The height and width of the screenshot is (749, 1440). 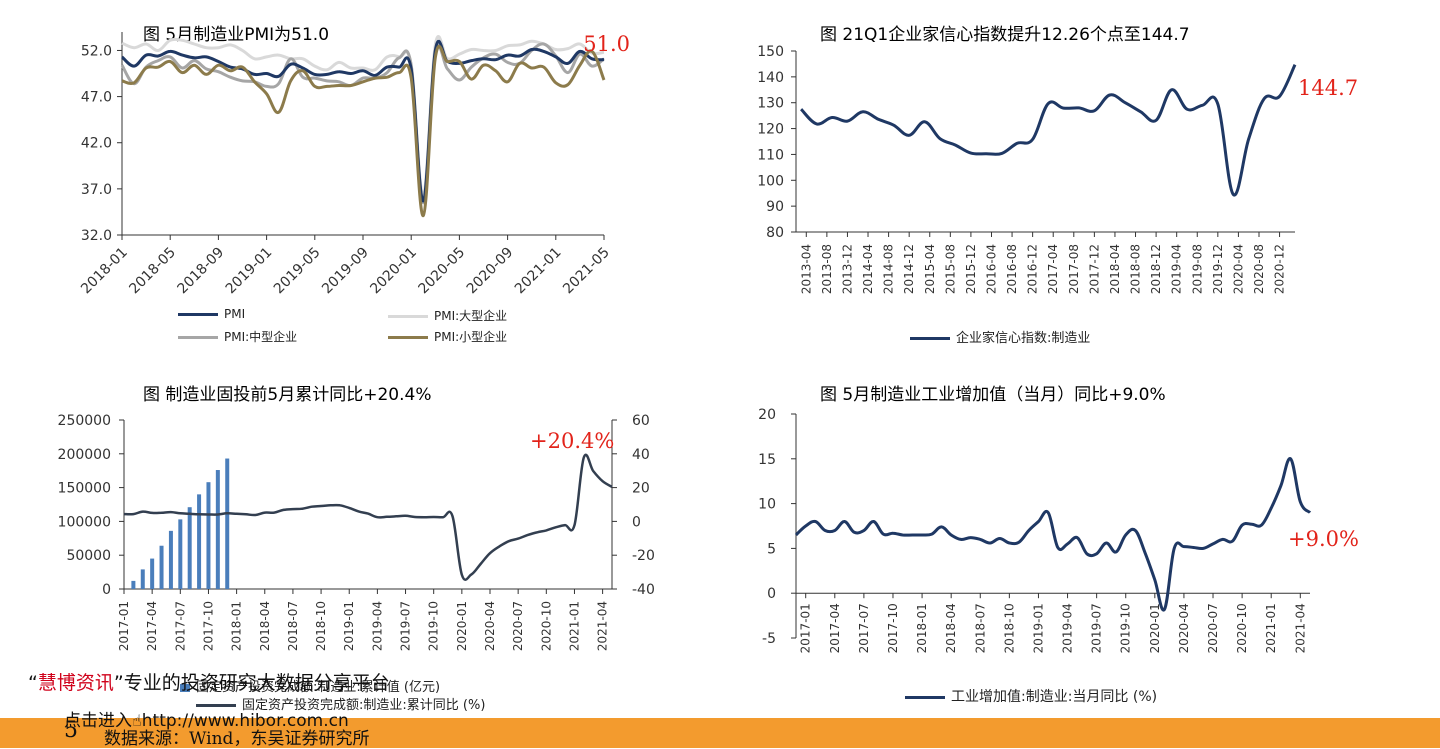 What do you see at coordinates (980, 628) in the screenshot?
I see `x-tick-label: 2018-07` at bounding box center [980, 628].